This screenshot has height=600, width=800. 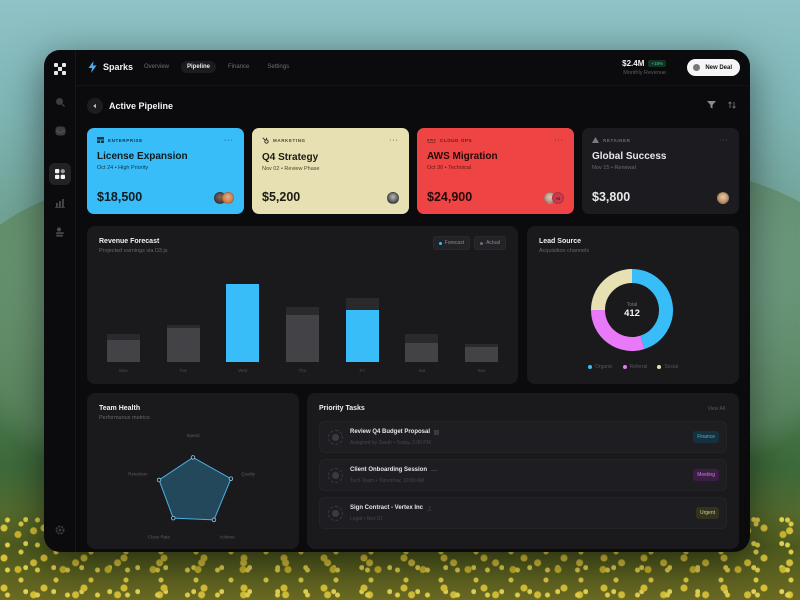 What do you see at coordinates (243, 321) in the screenshot?
I see `bar-wed: Wed` at bounding box center [243, 321].